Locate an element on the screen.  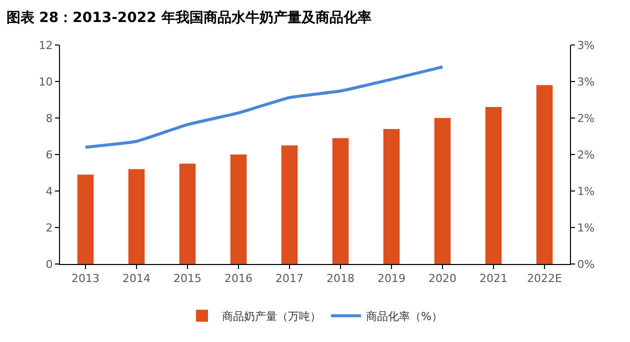
x-tick-label: 2019 is located at coordinates (392, 279).